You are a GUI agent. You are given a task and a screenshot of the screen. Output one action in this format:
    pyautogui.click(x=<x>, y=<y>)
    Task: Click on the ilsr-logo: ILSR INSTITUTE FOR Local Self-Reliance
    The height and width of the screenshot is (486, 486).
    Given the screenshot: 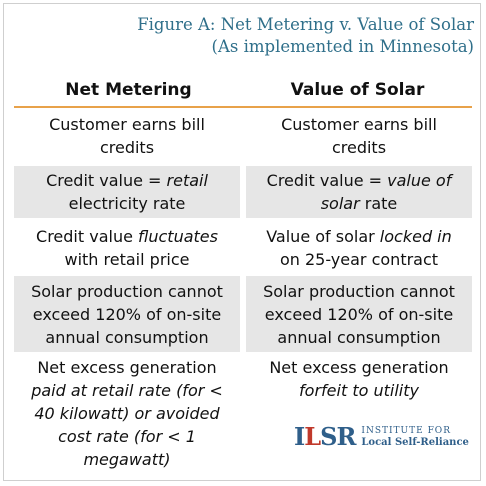 What is the action you would take?
    pyautogui.click(x=381, y=436)
    